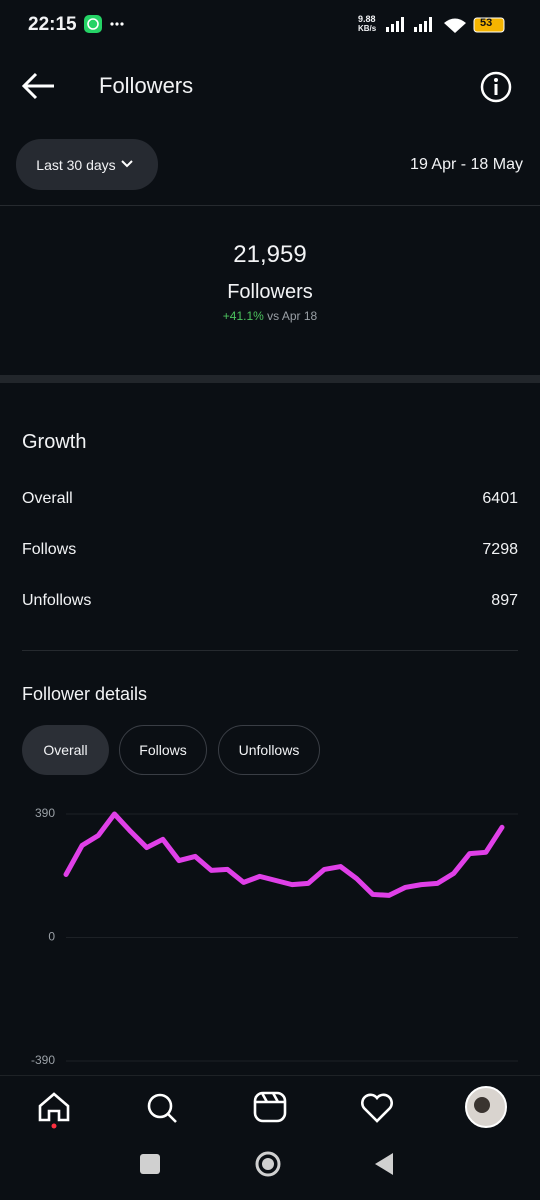 Image resolution: width=540 pixels, height=1200 pixels. I want to click on tab-label: Unfollows, so click(269, 750).